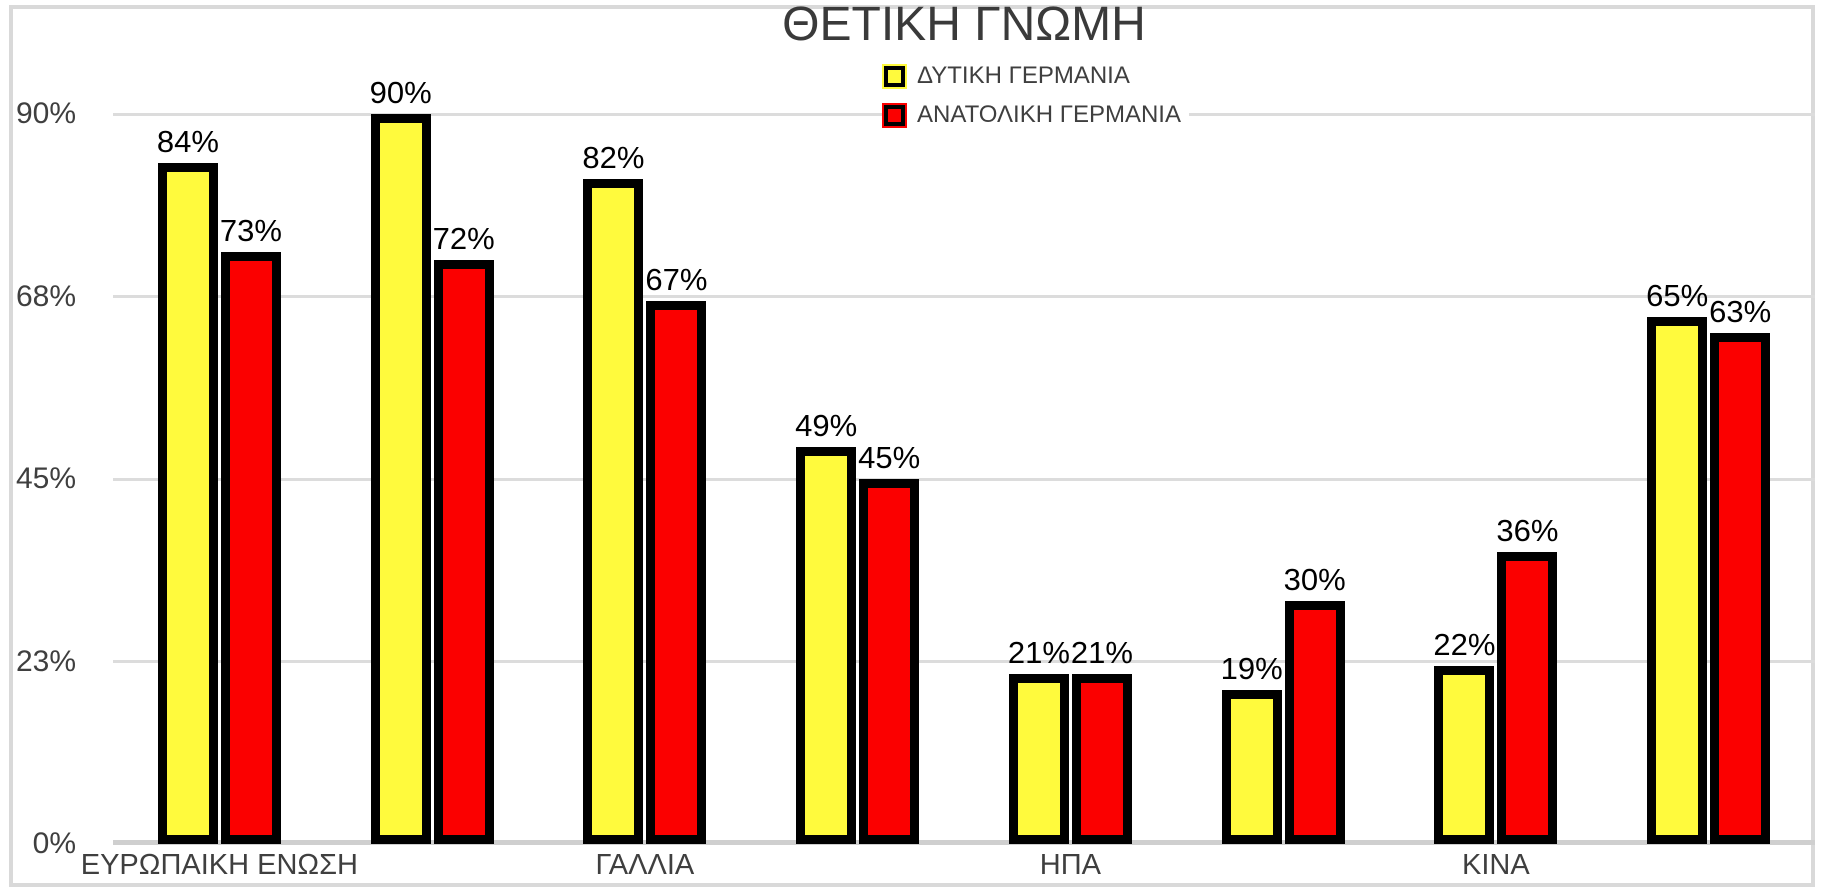  Describe the element at coordinates (1464, 644) in the screenshot. I see `bar-value-label: 22%` at that location.